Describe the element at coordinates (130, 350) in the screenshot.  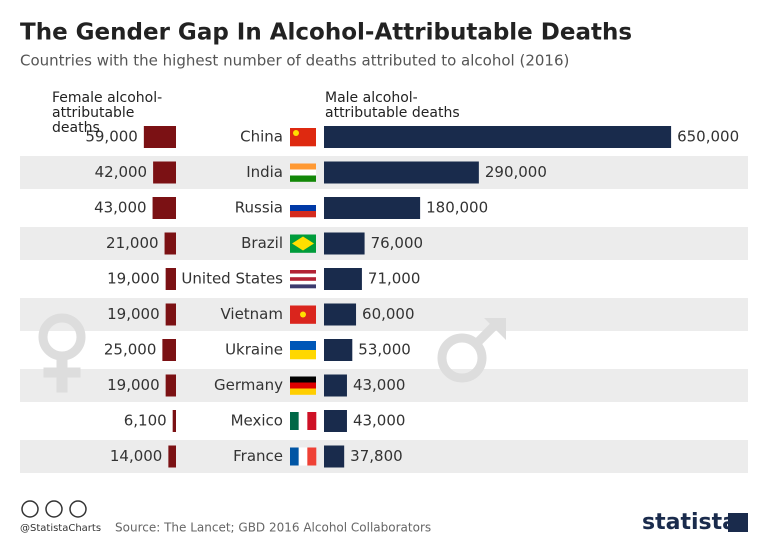
I see `value-label: 25,000` at that location.